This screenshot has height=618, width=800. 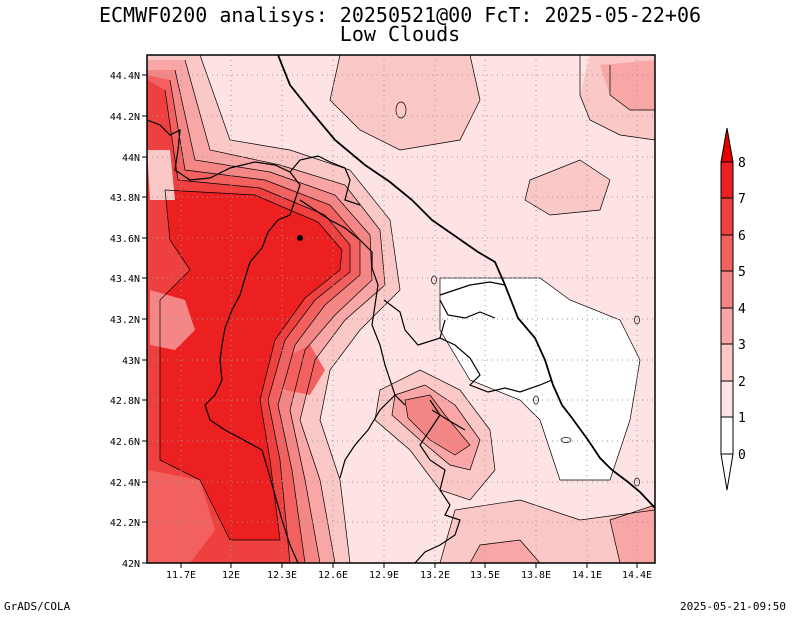 I want to click on lat-tick-label: 43N, so click(x=131, y=361).